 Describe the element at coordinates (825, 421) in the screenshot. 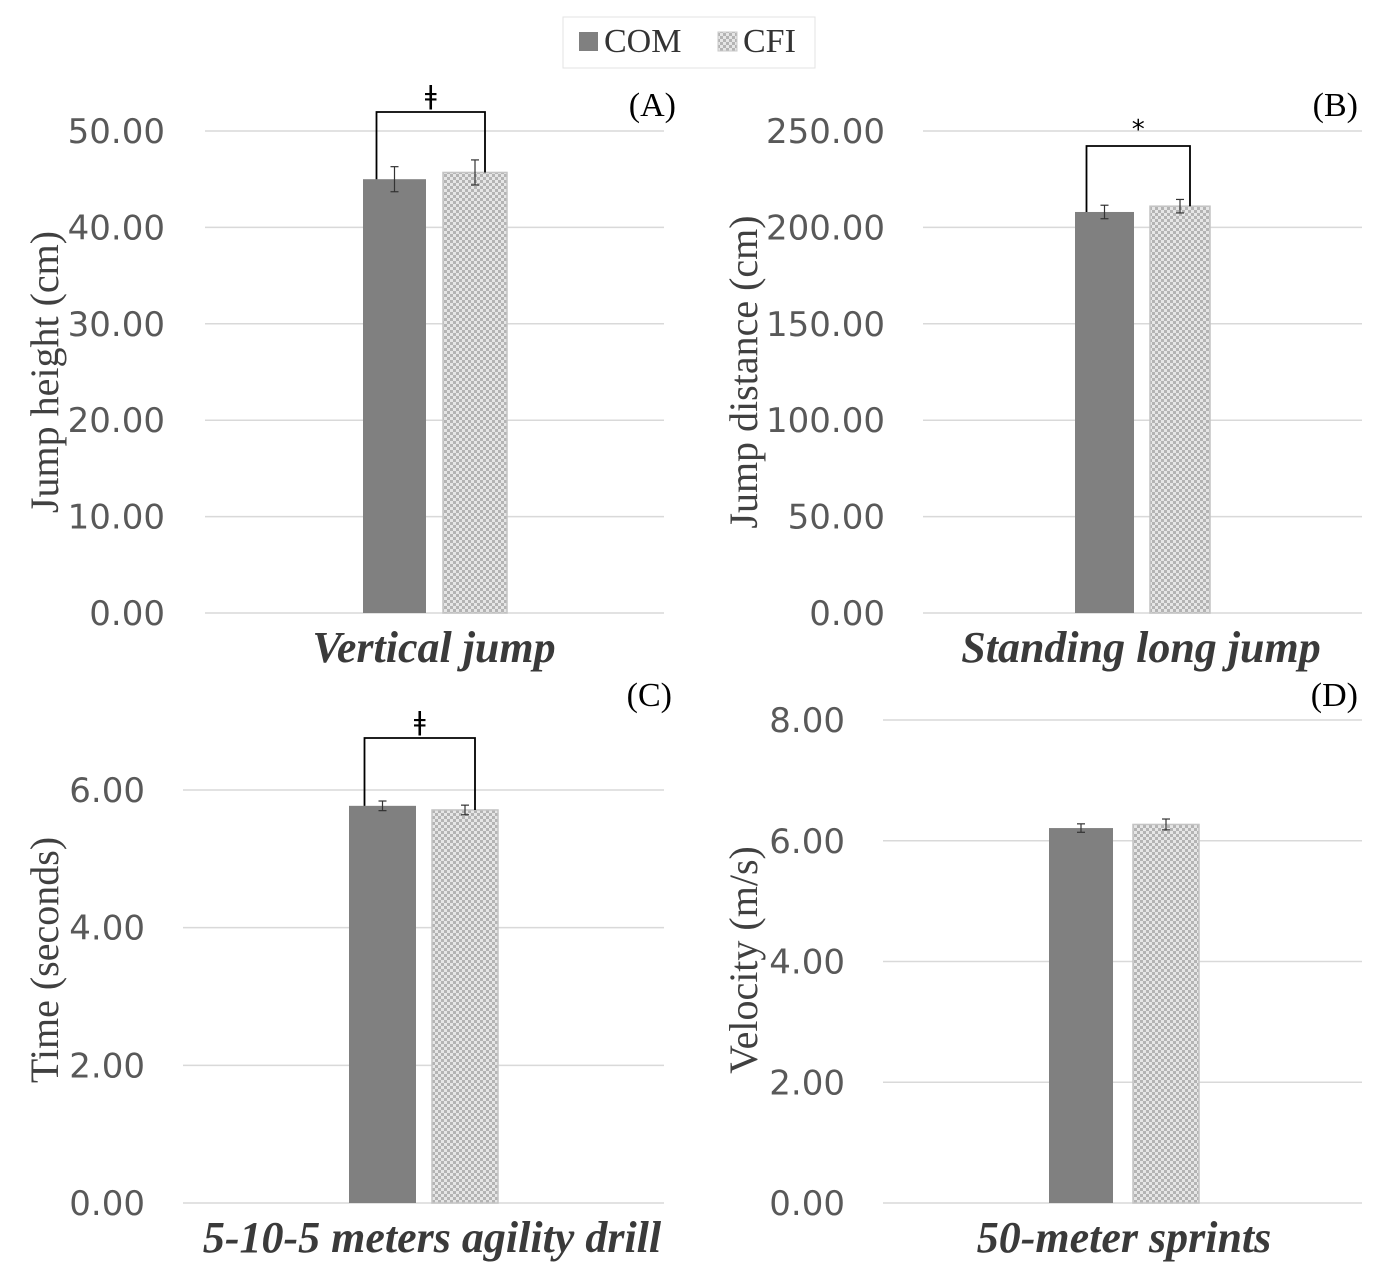

I see `y-tick-label: 100.00` at that location.